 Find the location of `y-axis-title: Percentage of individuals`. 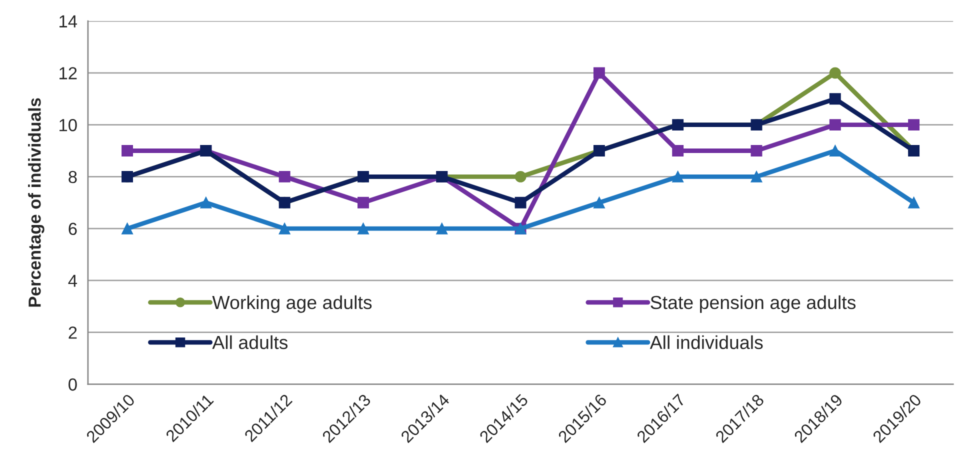

y-axis-title: Percentage of individuals is located at coordinates (36, 202).